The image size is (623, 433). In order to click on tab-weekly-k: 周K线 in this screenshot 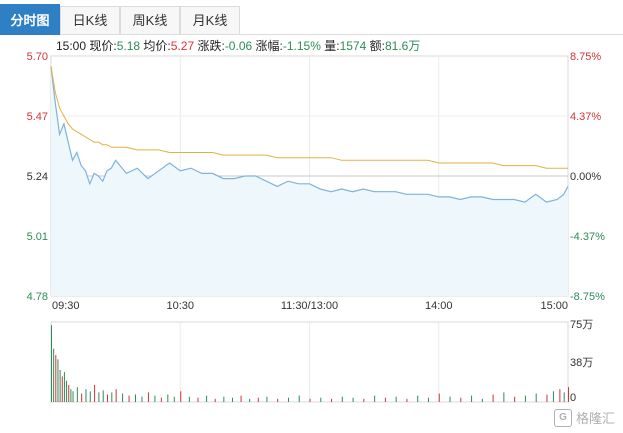, I will do `click(150, 20)`.